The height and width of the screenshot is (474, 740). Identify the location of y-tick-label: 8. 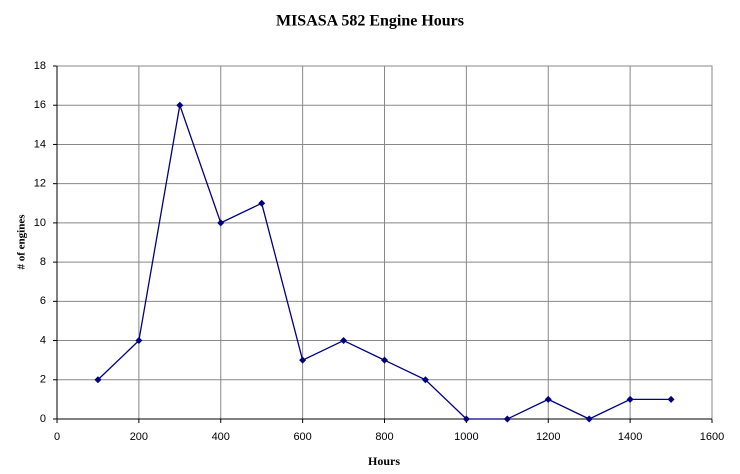
(43, 262).